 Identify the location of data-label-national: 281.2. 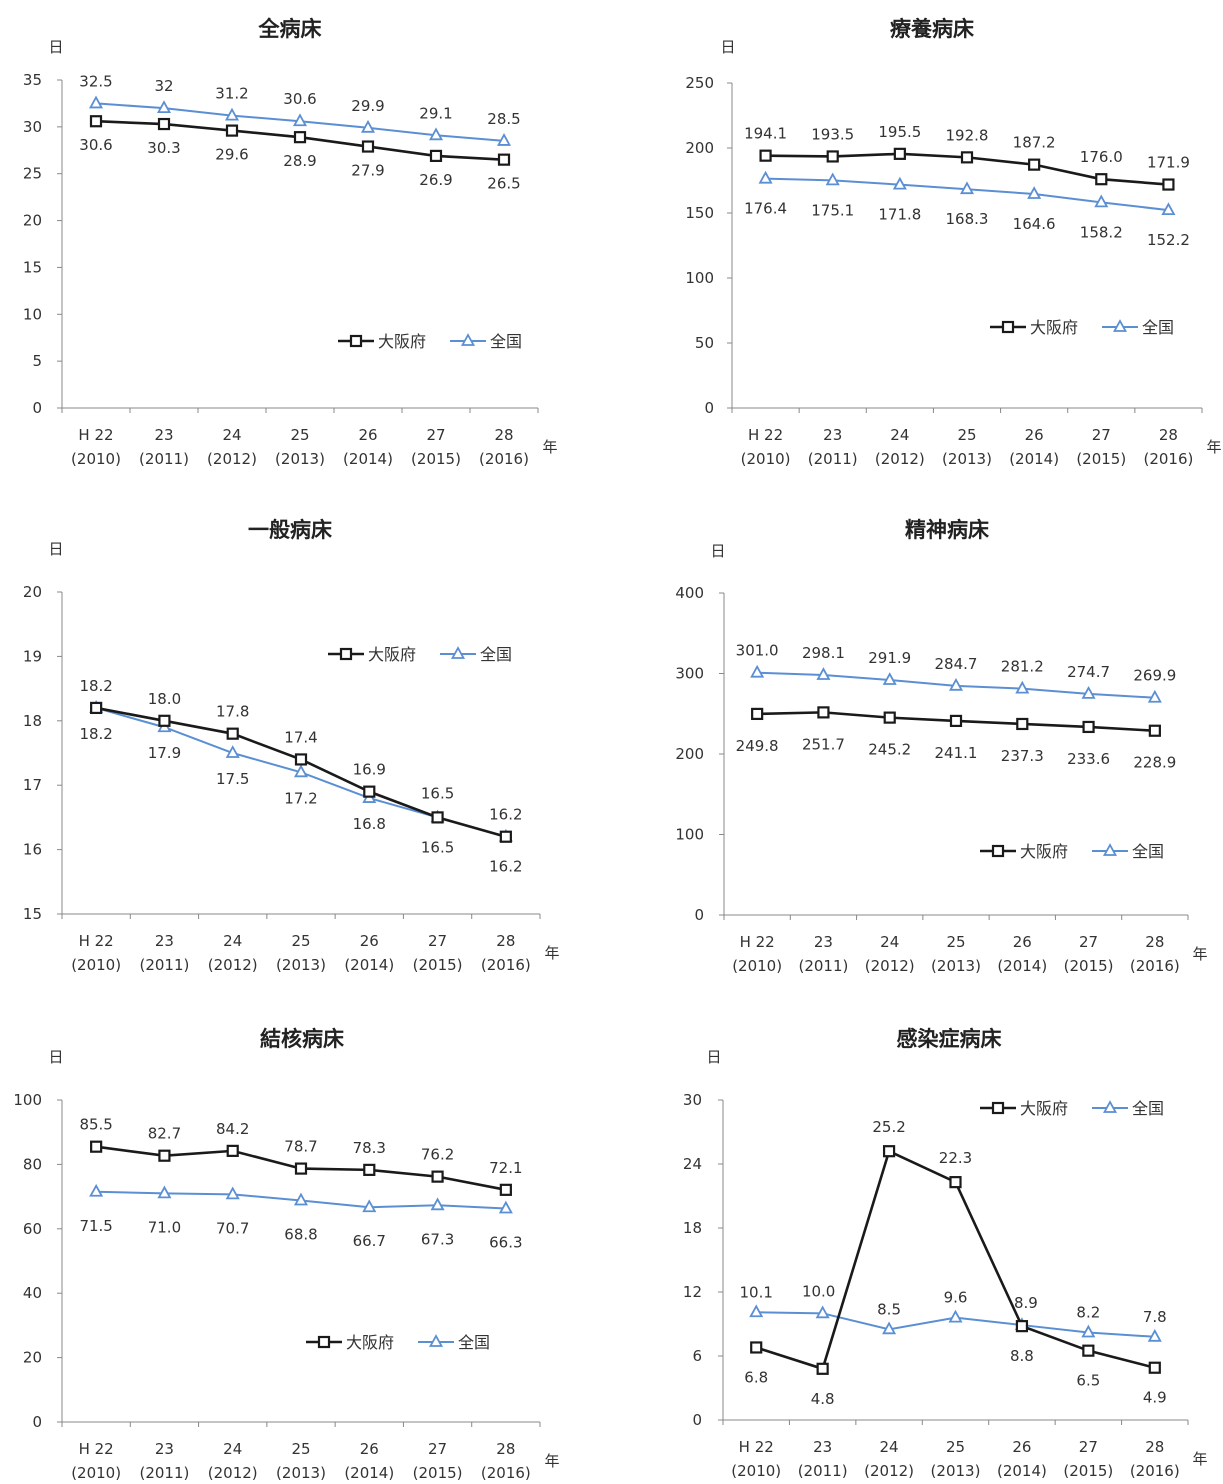
(1022, 667).